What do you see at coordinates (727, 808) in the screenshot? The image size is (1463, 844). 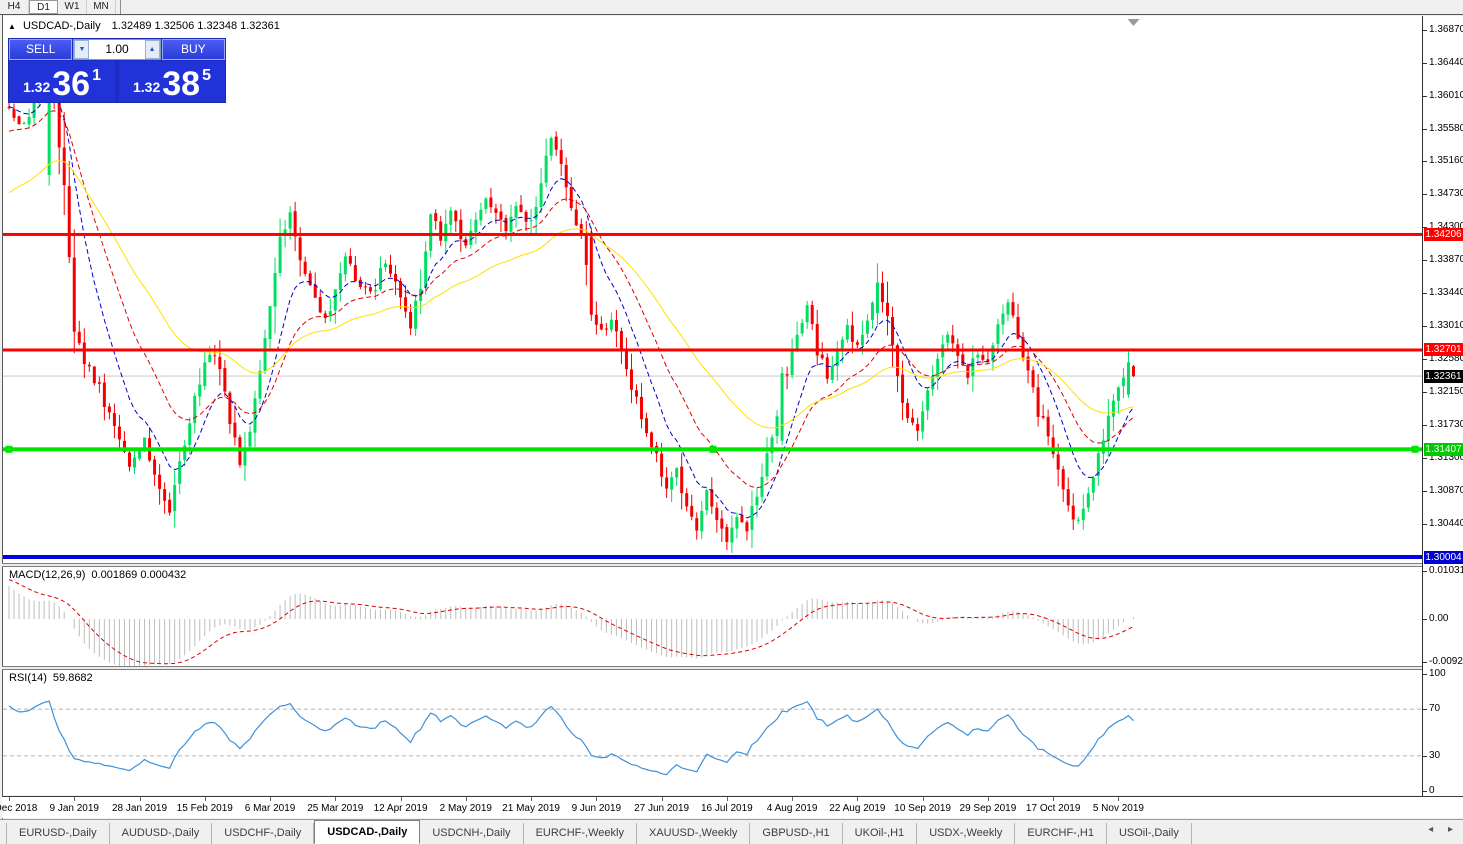 I see `date-tick-label: 16 Jul 2019` at bounding box center [727, 808].